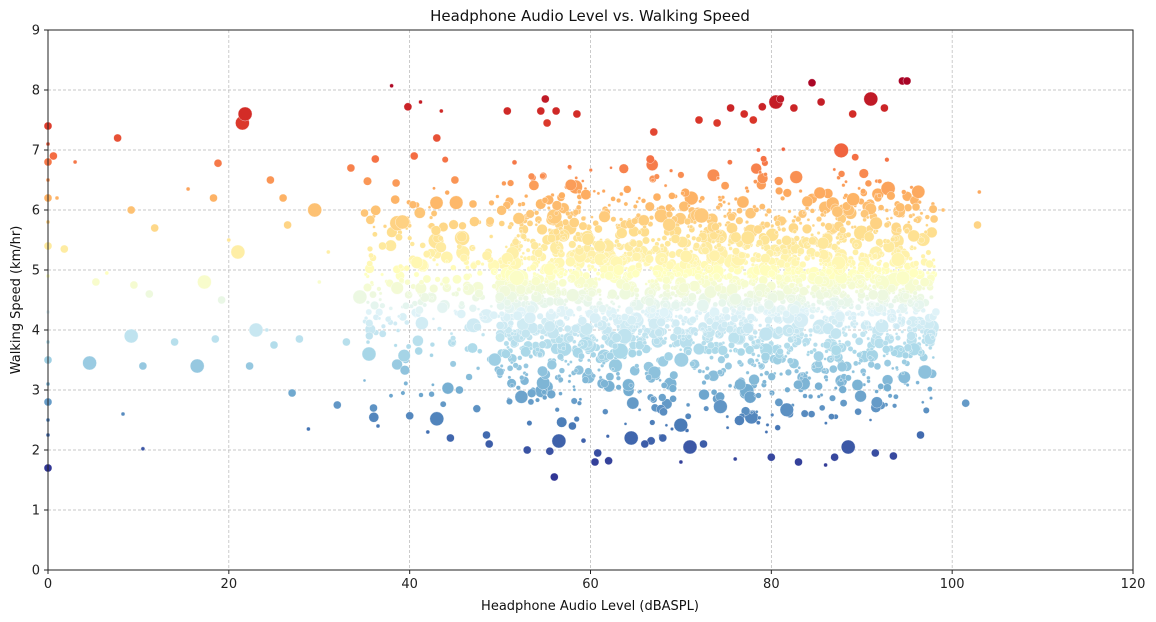 This screenshot has width=1156, height=622. I want to click on y-tick-label: 8, so click(36, 91).